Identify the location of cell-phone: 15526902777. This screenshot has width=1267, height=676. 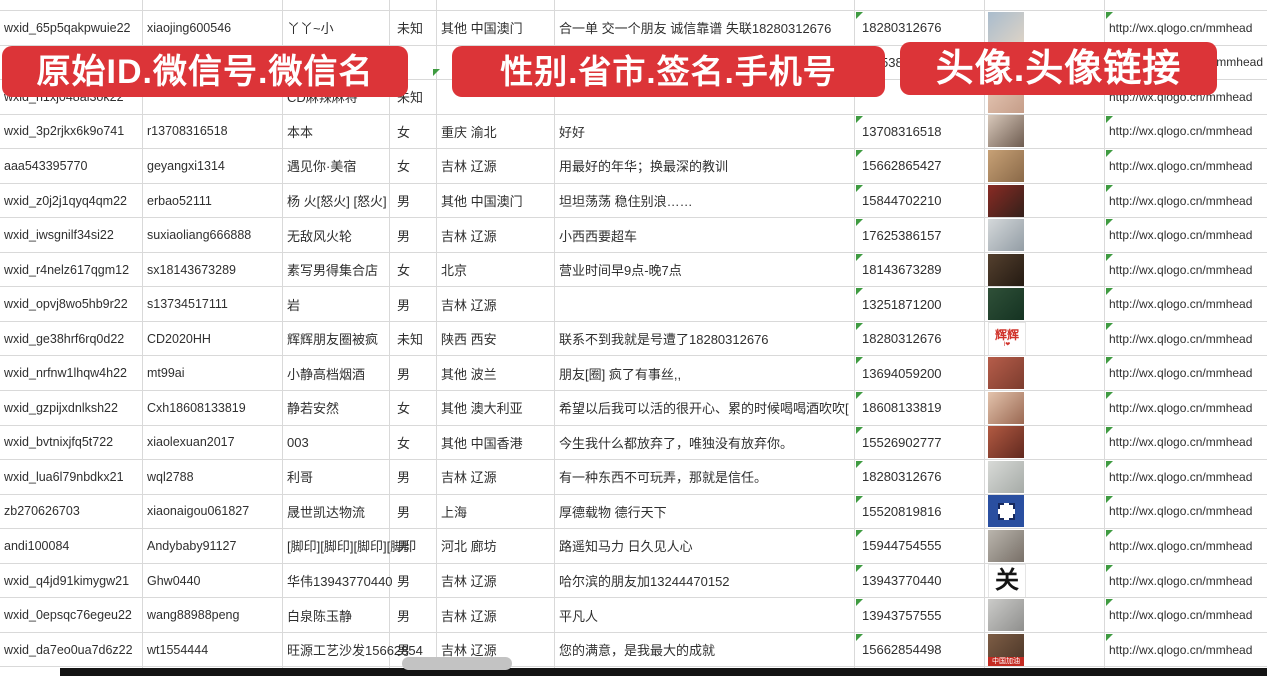
(920, 443).